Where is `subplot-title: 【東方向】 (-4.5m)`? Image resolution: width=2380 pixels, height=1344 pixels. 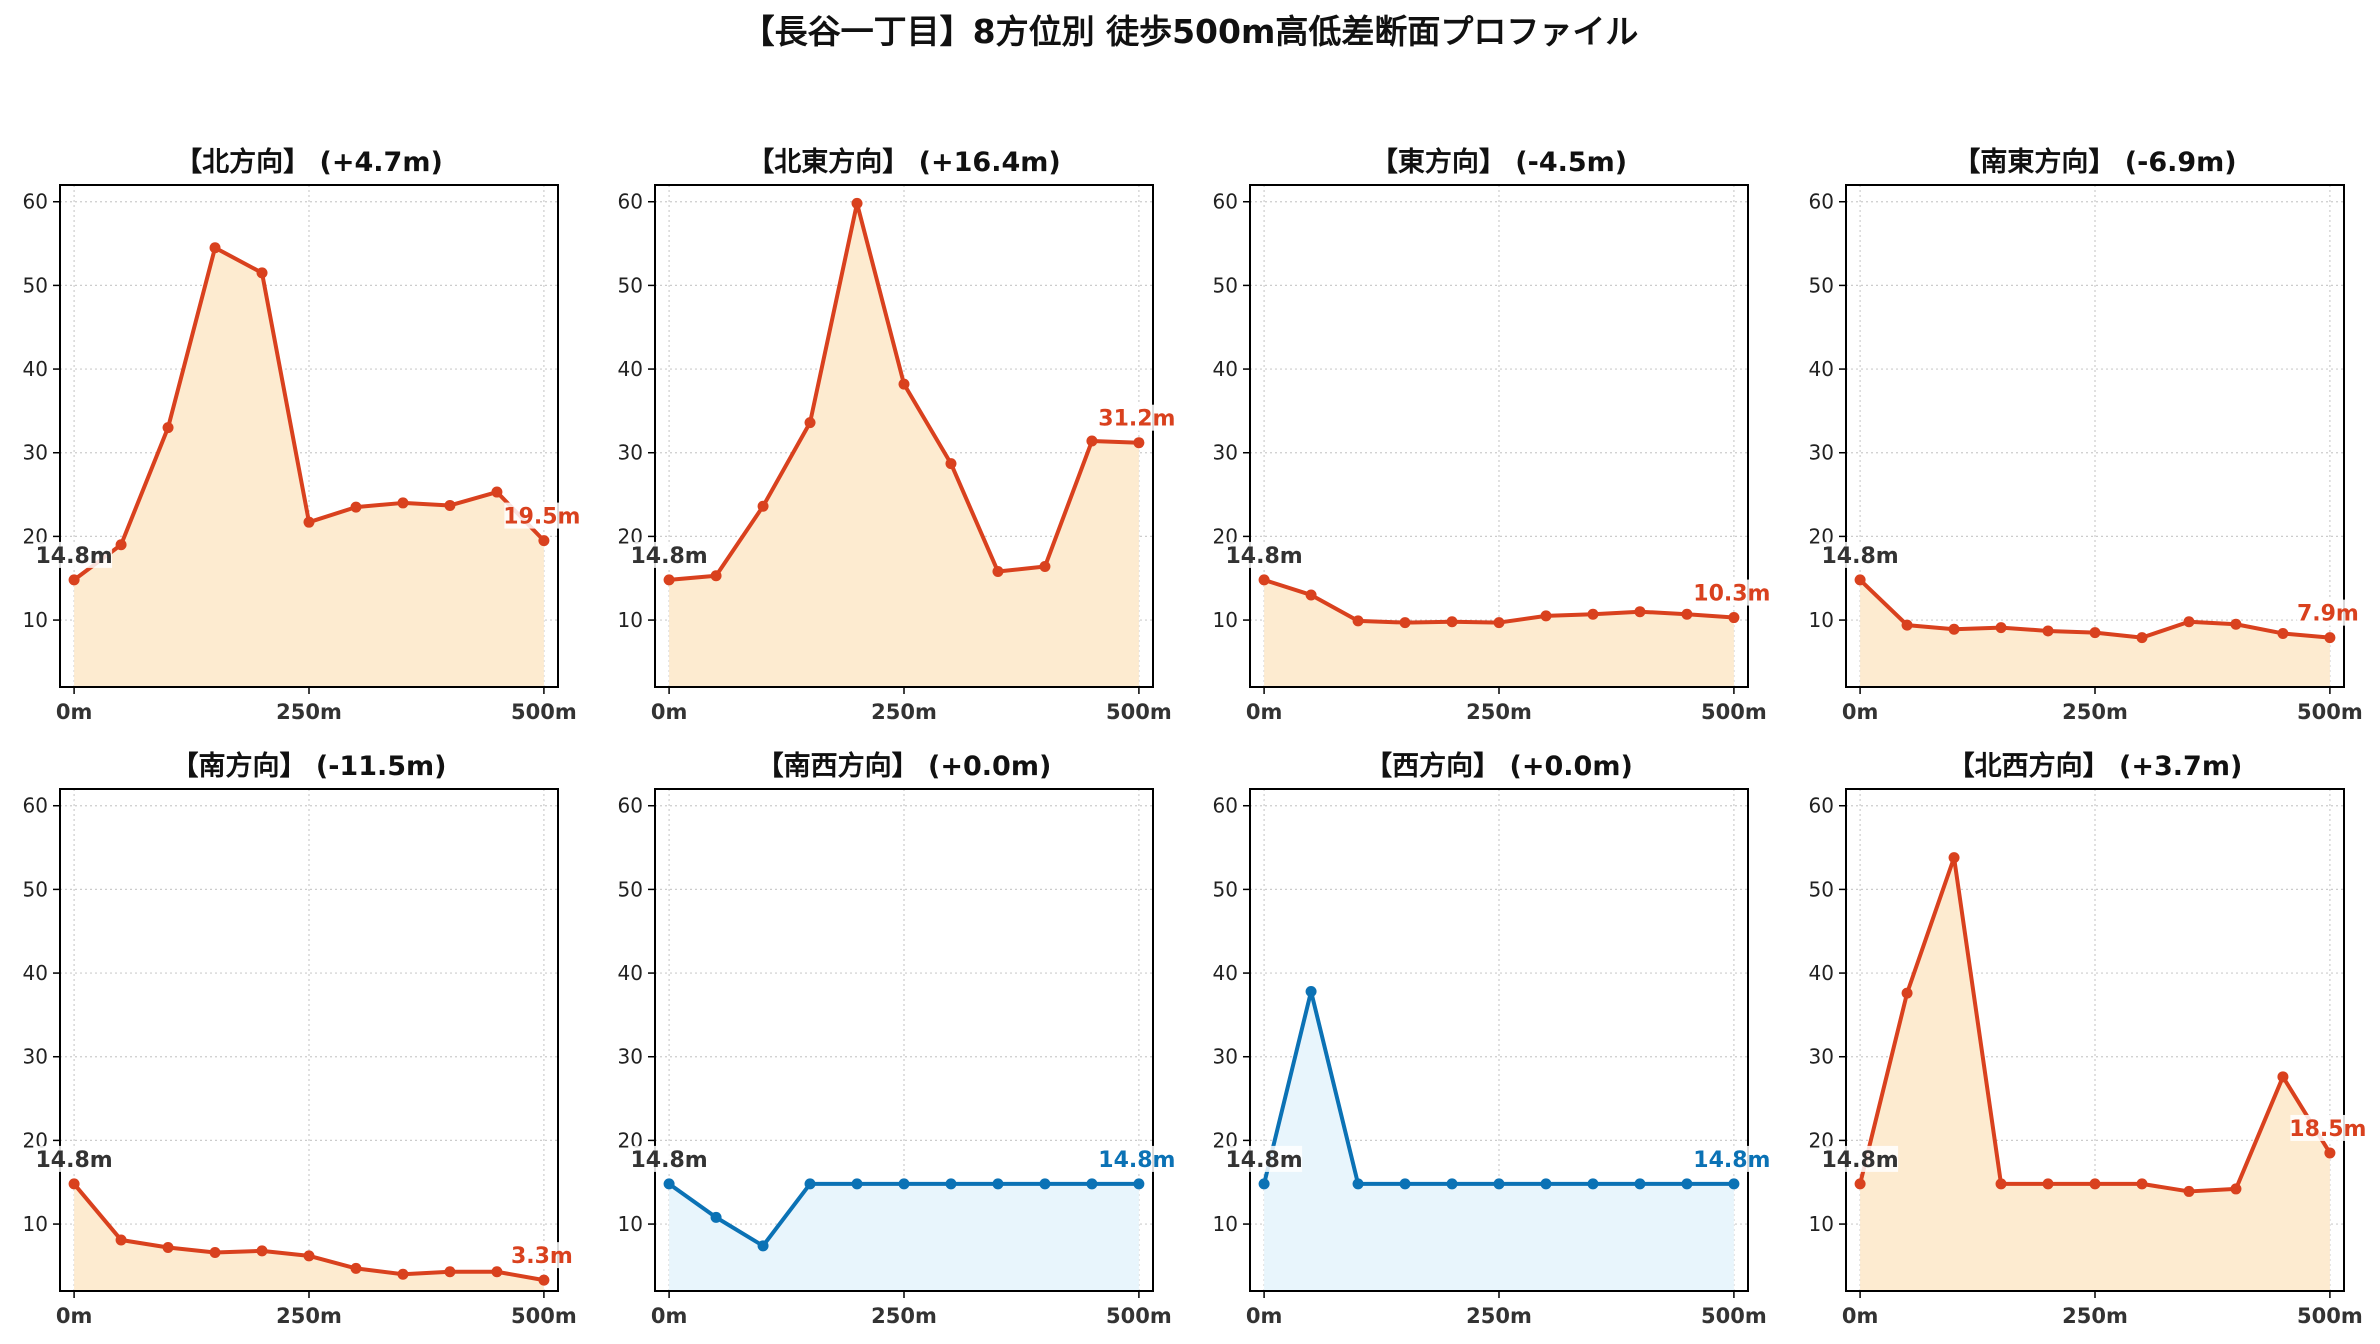
subplot-title: 【東方向】 (-4.5m) is located at coordinates (1499, 162).